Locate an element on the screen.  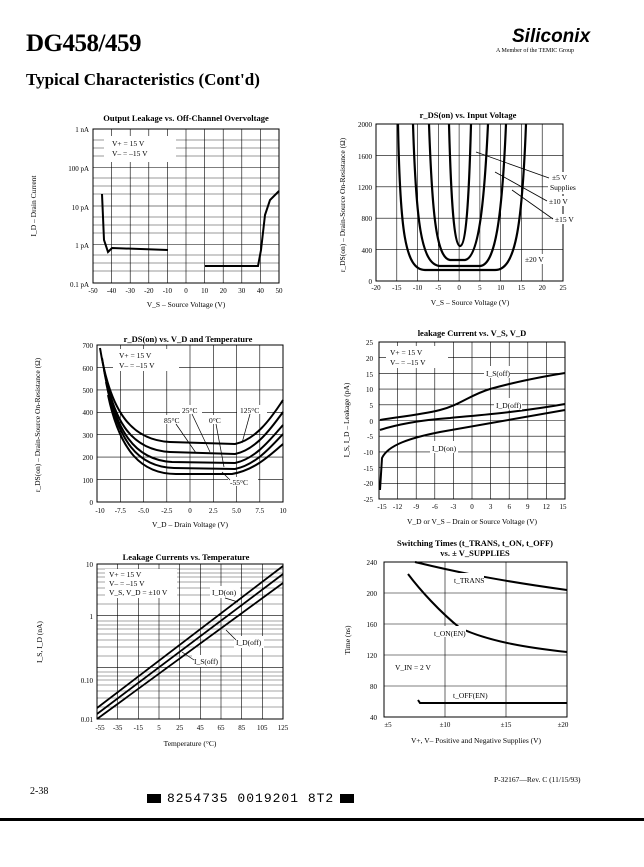
curve-125c is located at coordinates (191, 396).